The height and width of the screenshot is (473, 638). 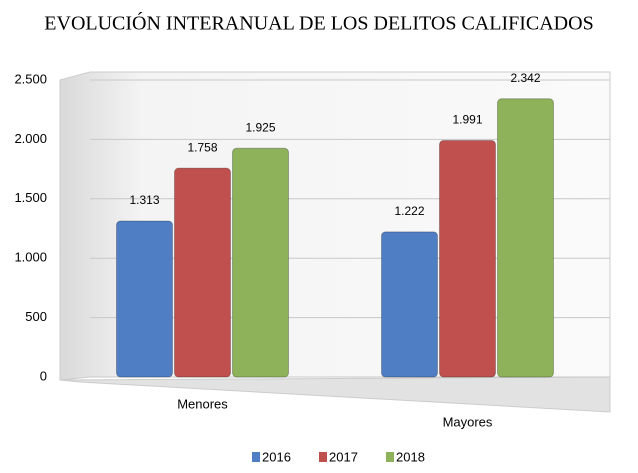 What do you see at coordinates (202, 403) in the screenshot?
I see `x-tick-label: Menores` at bounding box center [202, 403].